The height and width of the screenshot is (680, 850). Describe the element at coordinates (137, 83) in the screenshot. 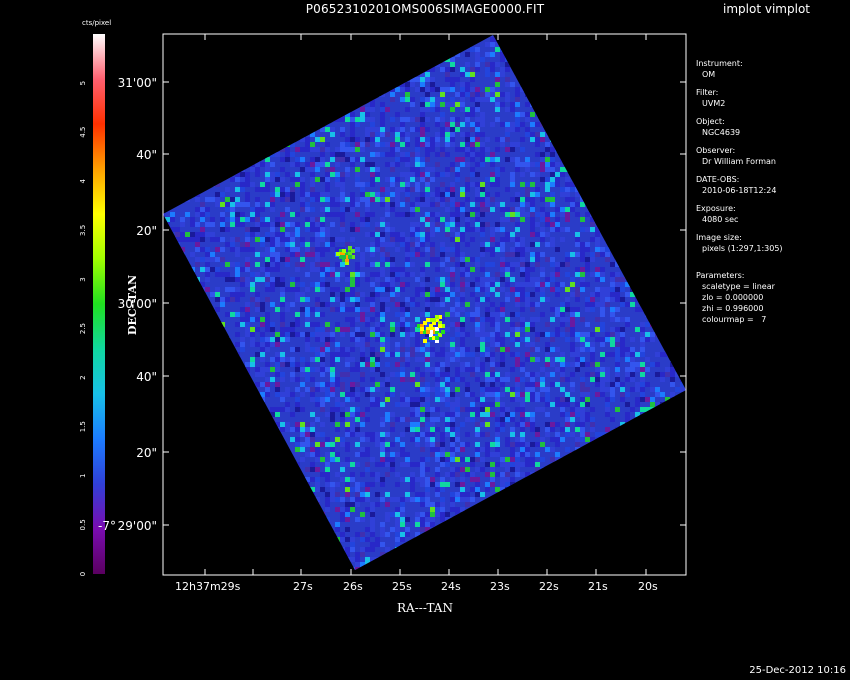

I see `y-tick-label: 31'00"` at that location.